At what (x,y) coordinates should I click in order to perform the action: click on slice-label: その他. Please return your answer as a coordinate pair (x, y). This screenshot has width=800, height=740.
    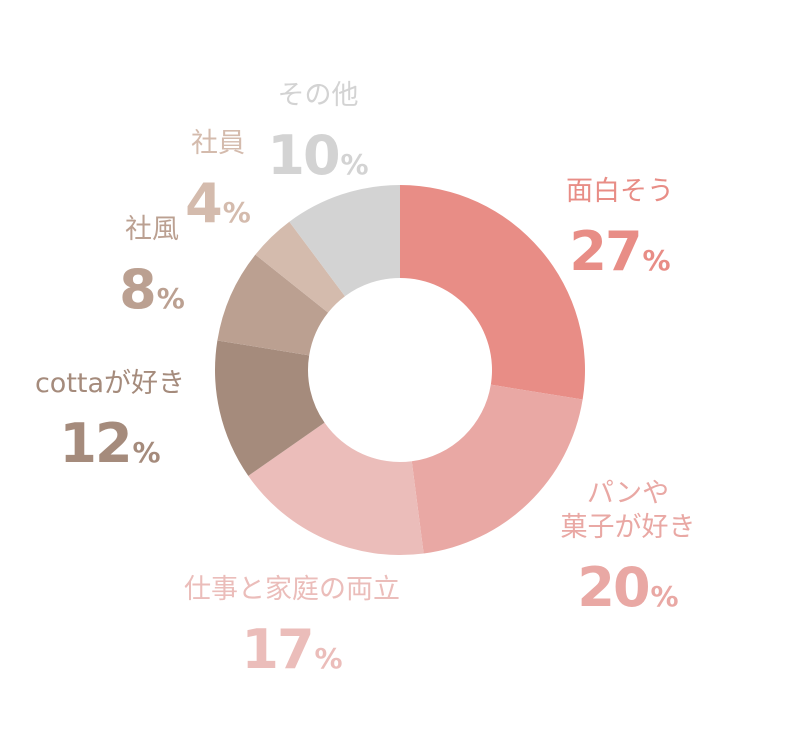
    Looking at the image, I should click on (318, 95).